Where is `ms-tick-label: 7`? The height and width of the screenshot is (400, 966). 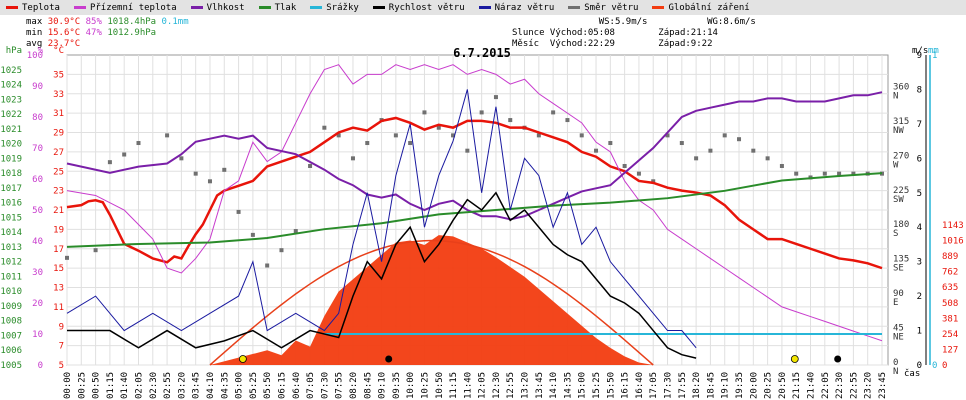 ms-tick-label: 7 is located at coordinates (919, 125).